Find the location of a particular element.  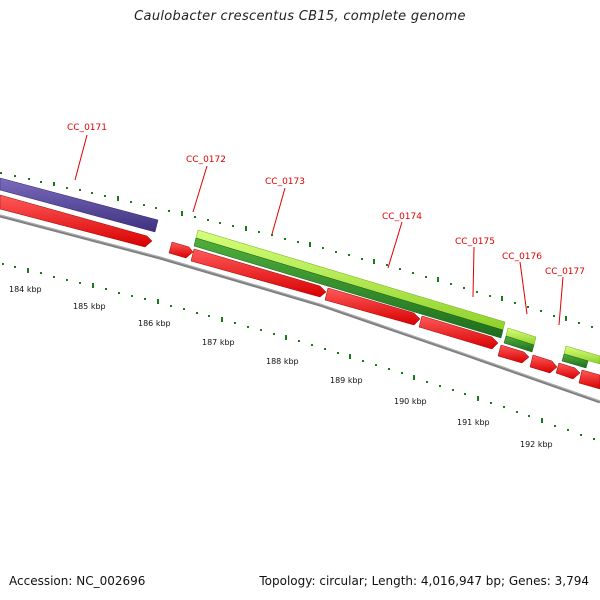

cds-feature-cc0172 is located at coordinates (181, 250).